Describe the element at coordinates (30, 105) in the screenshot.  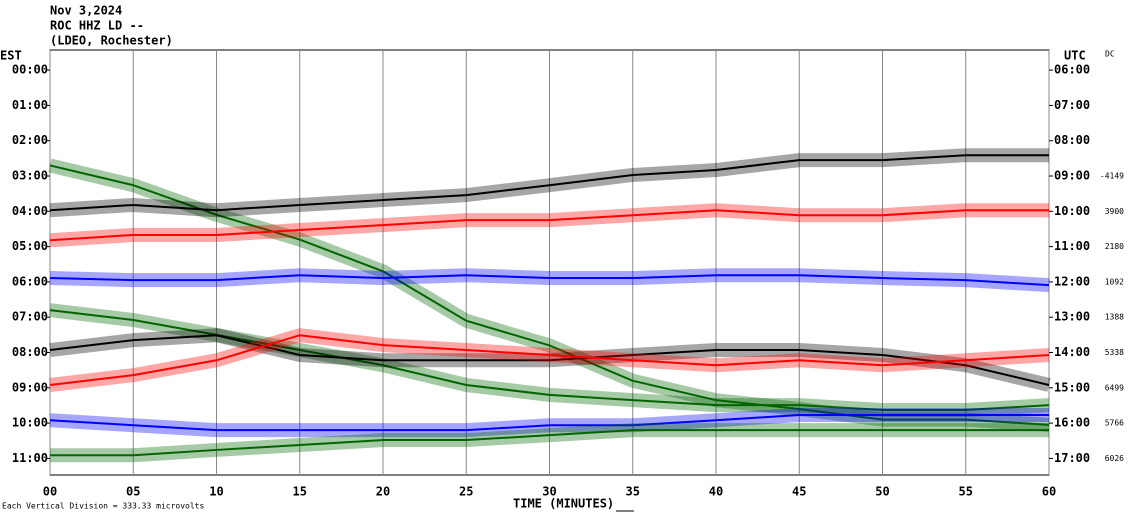
I see `y-tick-label: 01:00` at that location.